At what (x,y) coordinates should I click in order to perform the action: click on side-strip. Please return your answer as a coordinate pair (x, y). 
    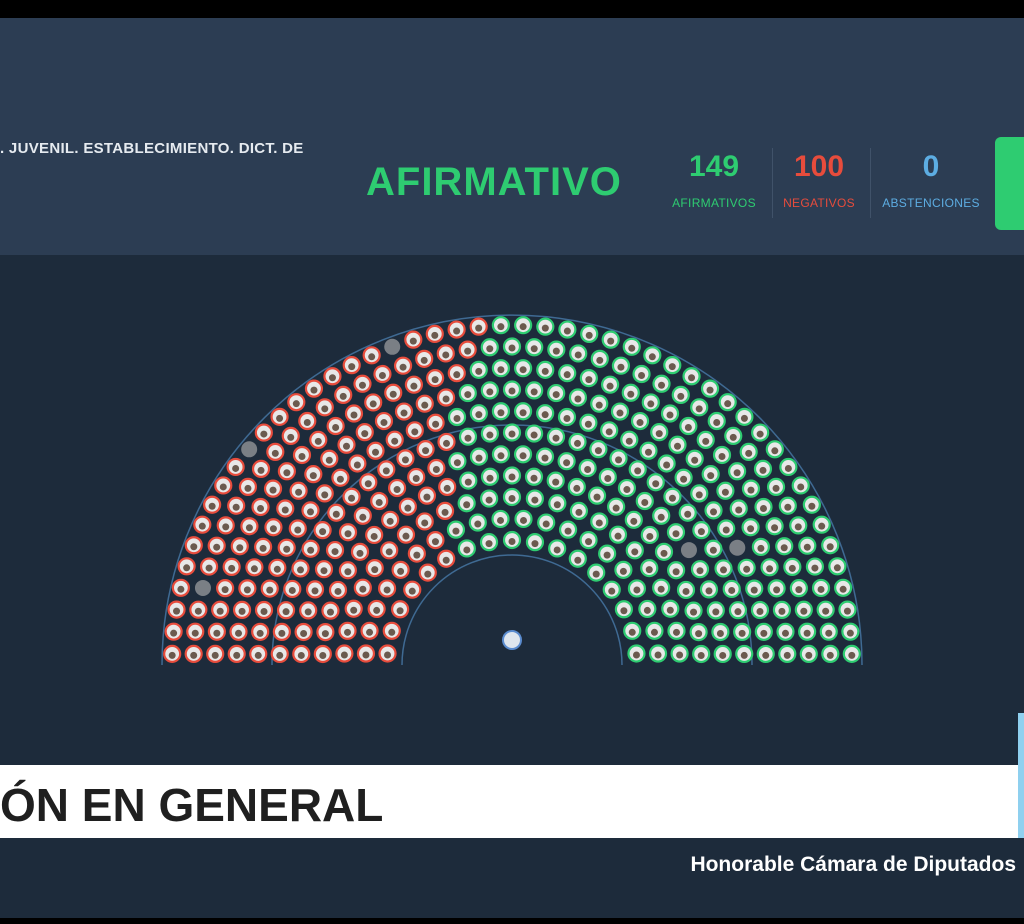
    Looking at the image, I should click on (1021, 775).